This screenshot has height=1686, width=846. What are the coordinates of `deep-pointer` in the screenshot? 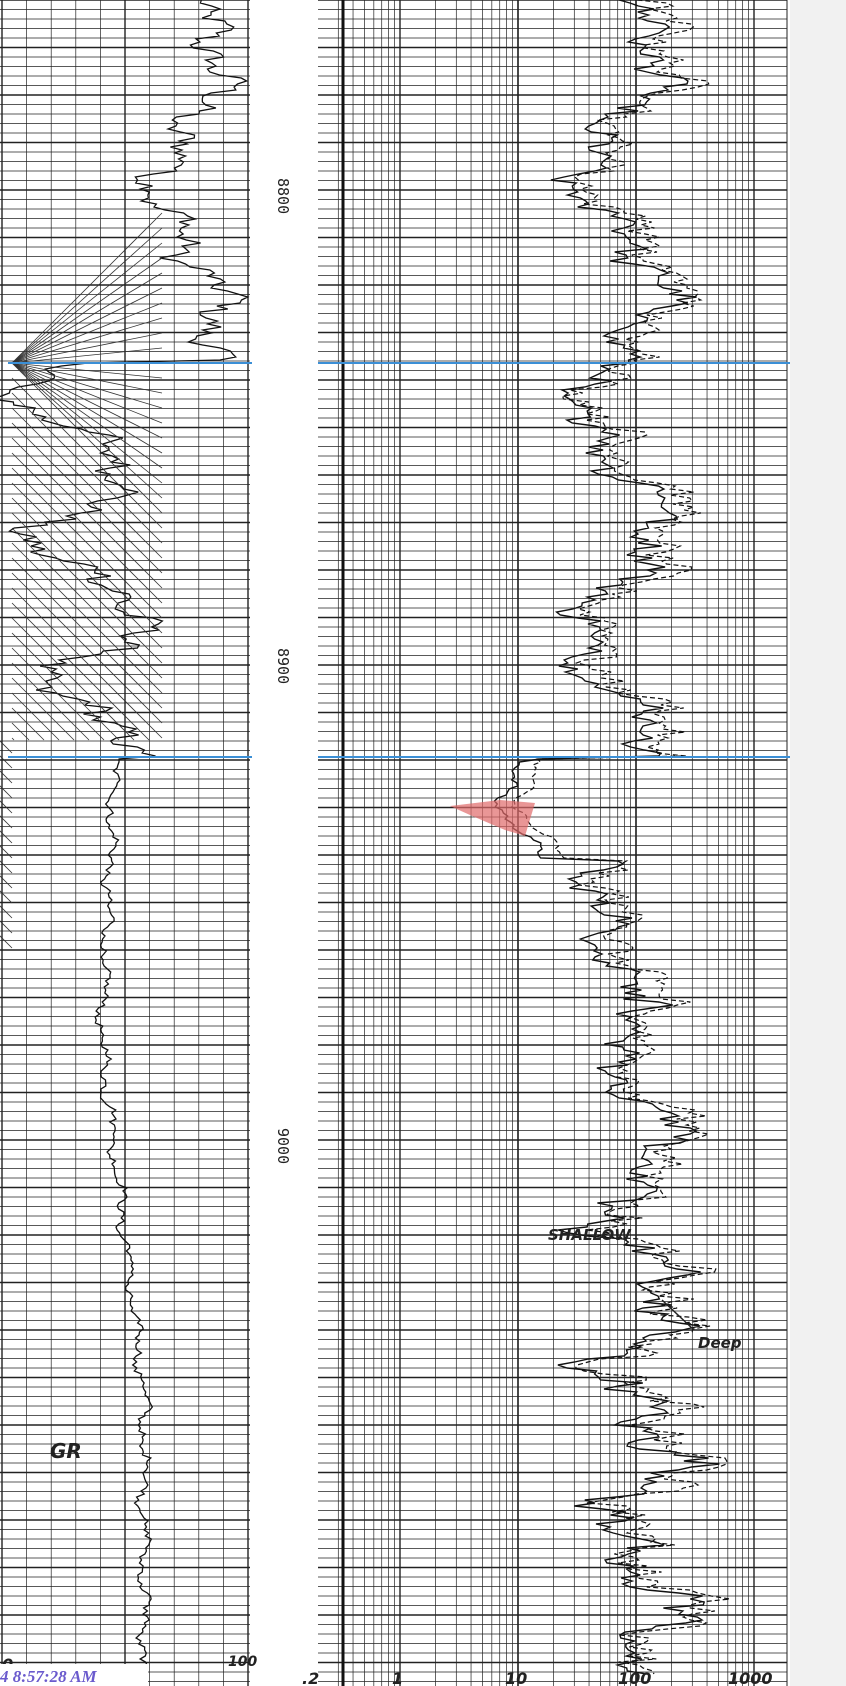 It's located at (678, 1315).